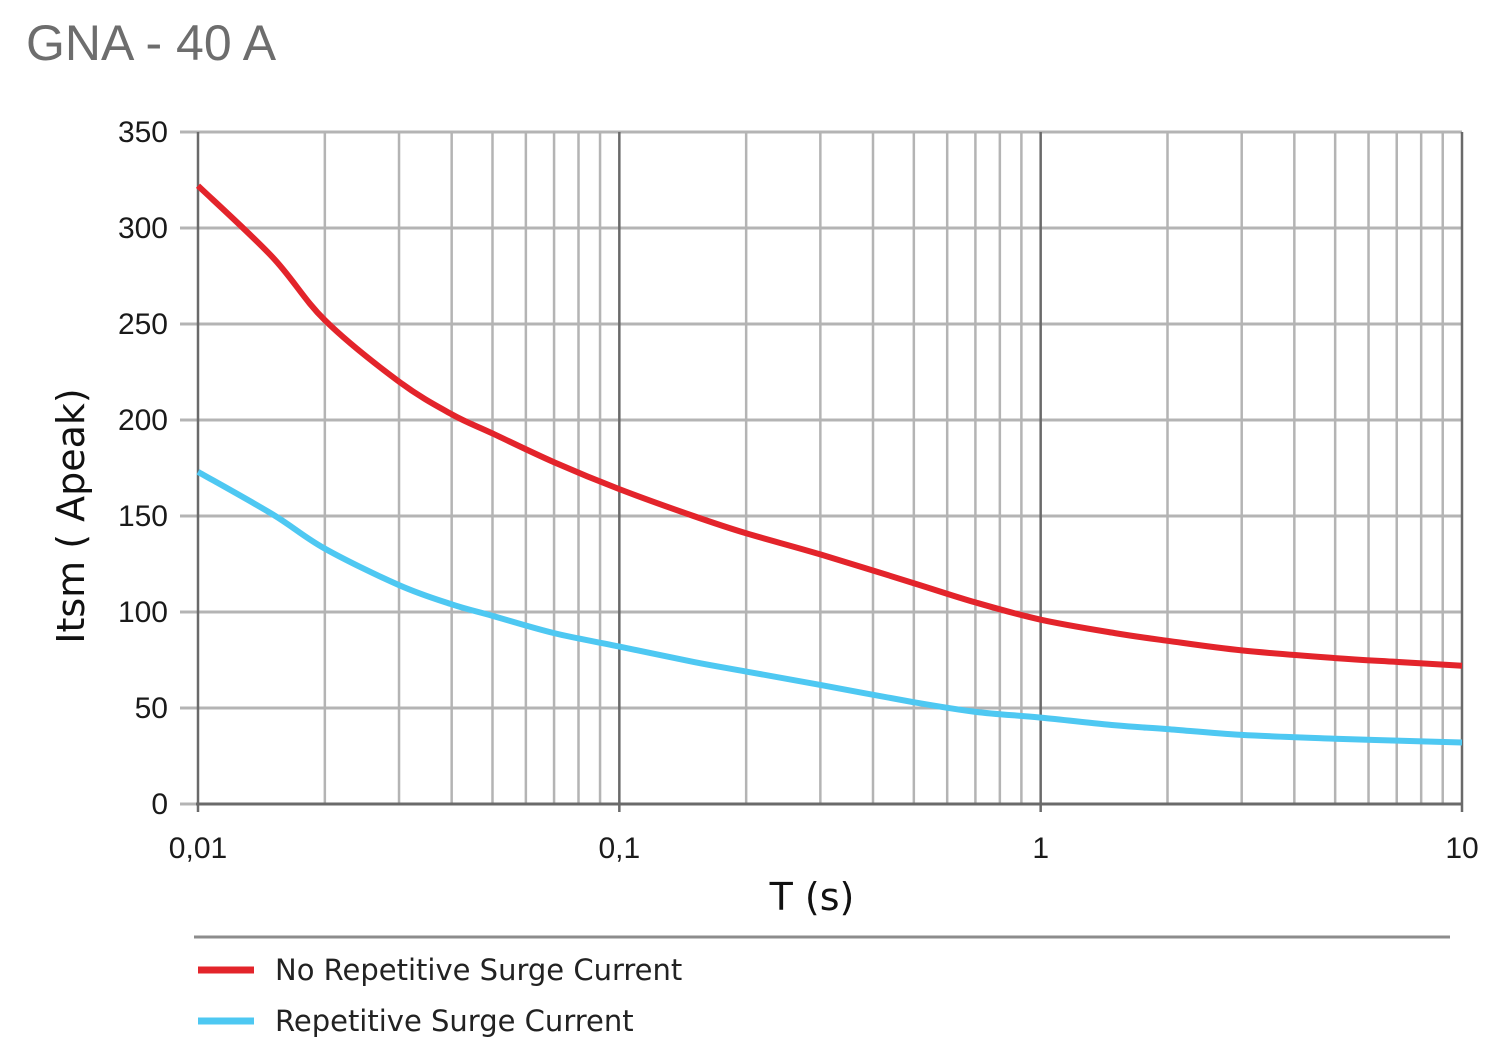 Image resolution: width=1500 pixels, height=1056 pixels. I want to click on y-tick-label: 200, so click(143, 420).